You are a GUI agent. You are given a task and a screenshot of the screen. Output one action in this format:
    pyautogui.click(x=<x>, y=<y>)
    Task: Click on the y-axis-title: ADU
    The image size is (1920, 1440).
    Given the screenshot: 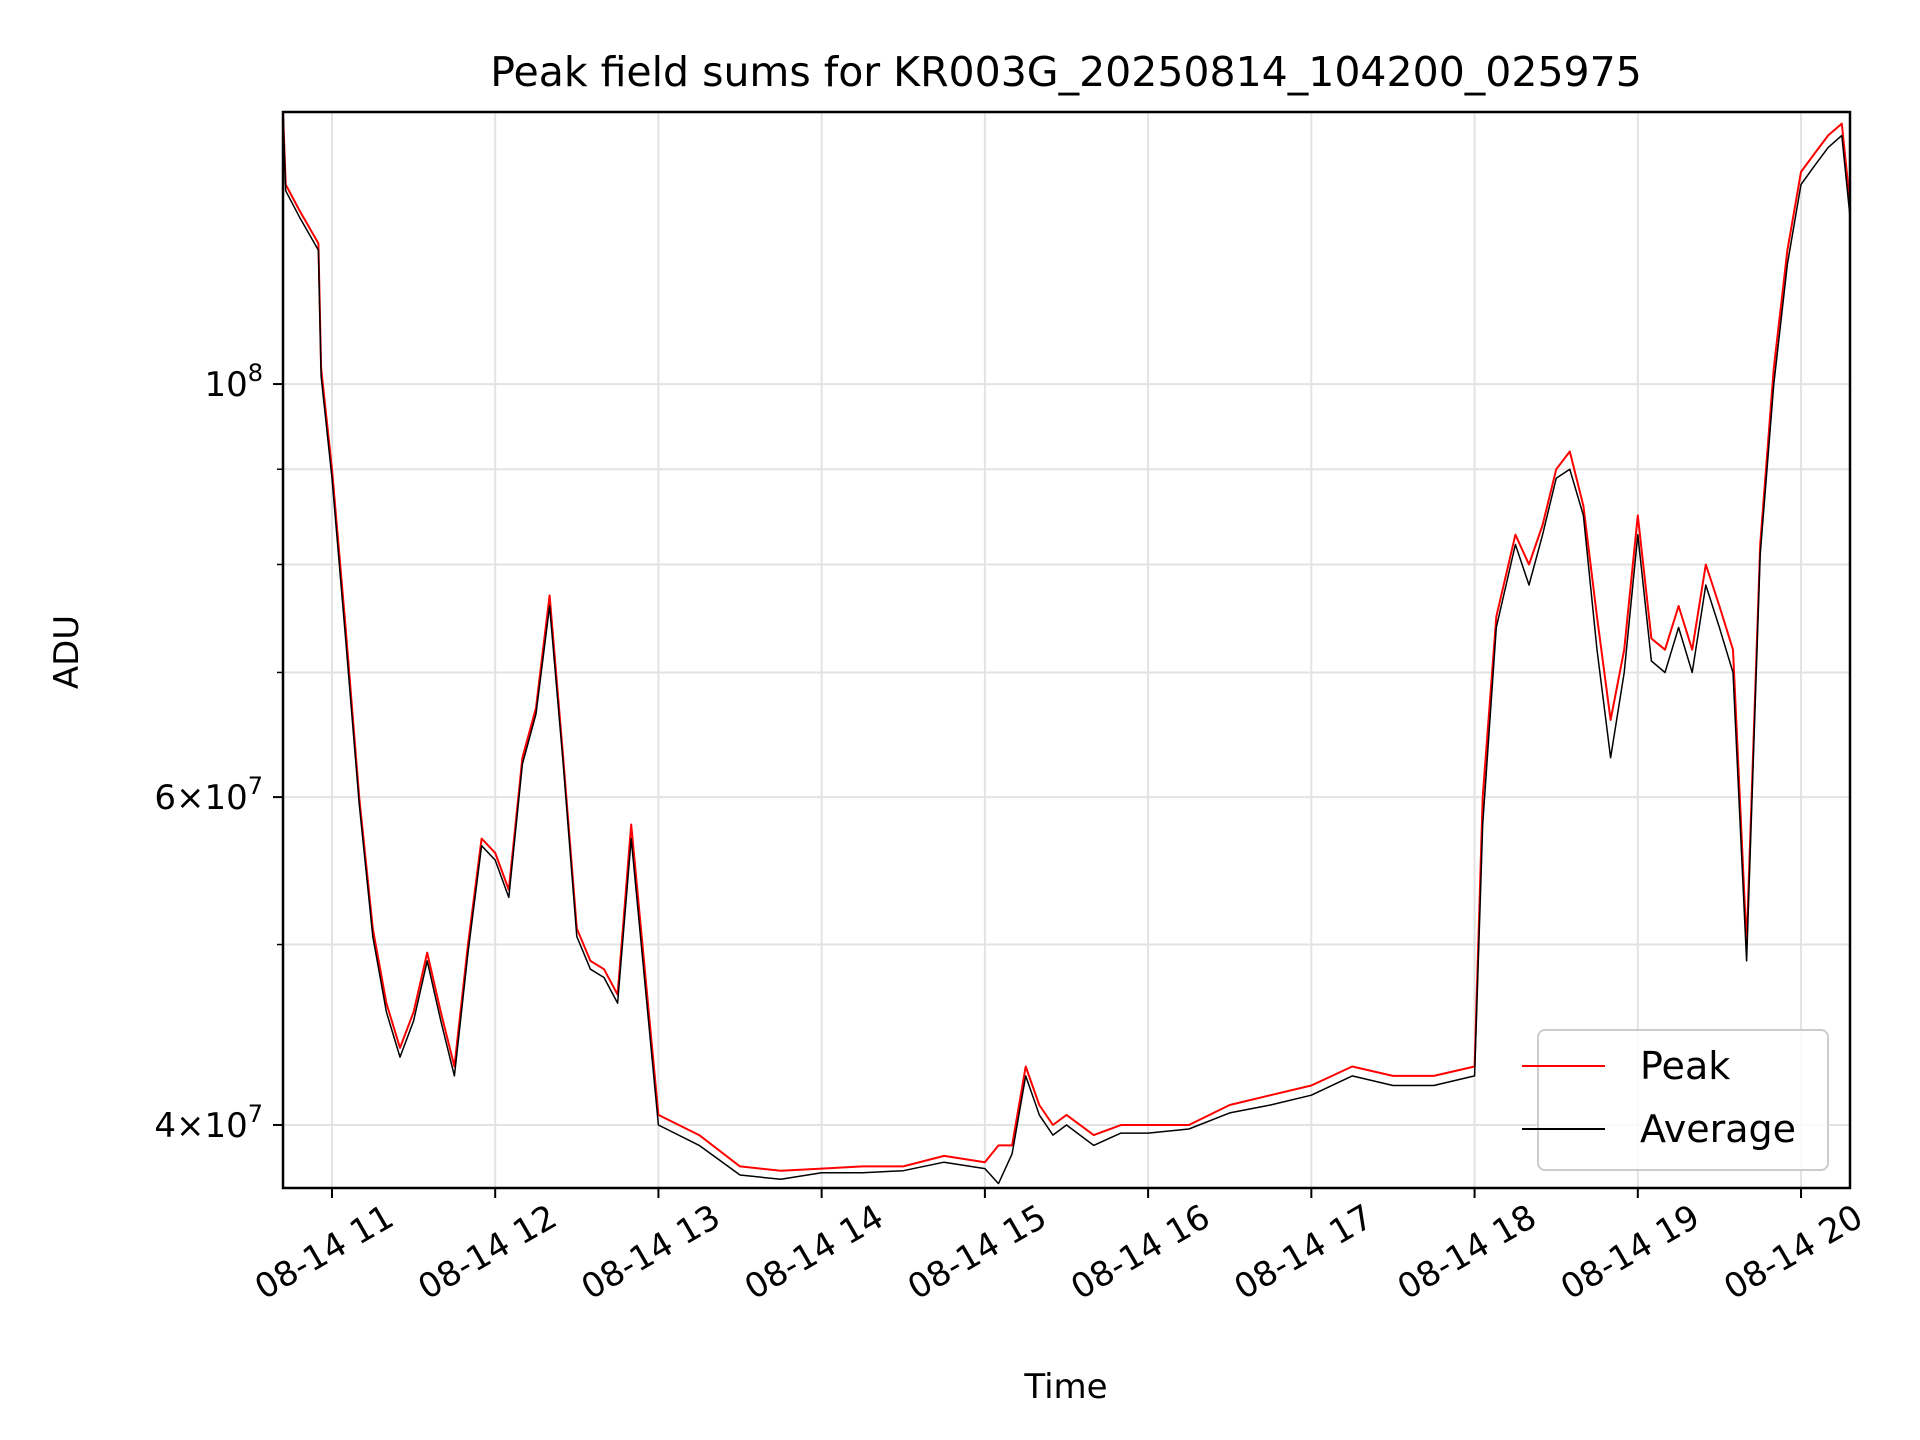 What is the action you would take?
    pyautogui.click(x=67, y=652)
    